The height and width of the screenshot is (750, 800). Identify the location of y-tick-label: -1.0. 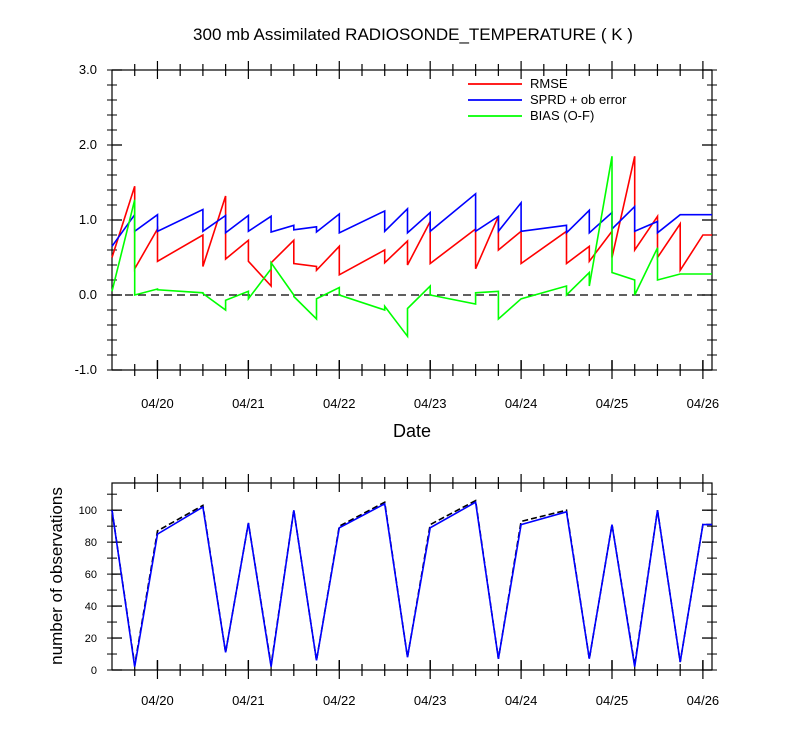
(86, 369).